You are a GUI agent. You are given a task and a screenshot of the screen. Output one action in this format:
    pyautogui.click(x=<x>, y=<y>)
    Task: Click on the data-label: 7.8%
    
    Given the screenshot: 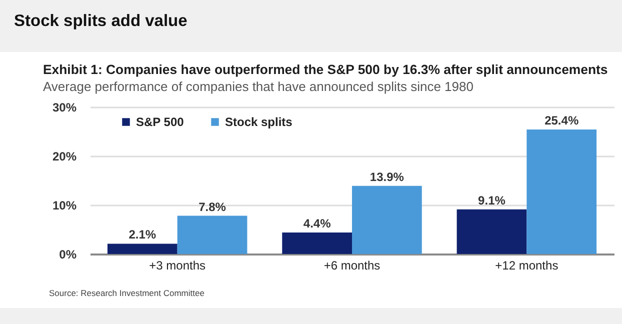 What is the action you would take?
    pyautogui.click(x=212, y=207)
    